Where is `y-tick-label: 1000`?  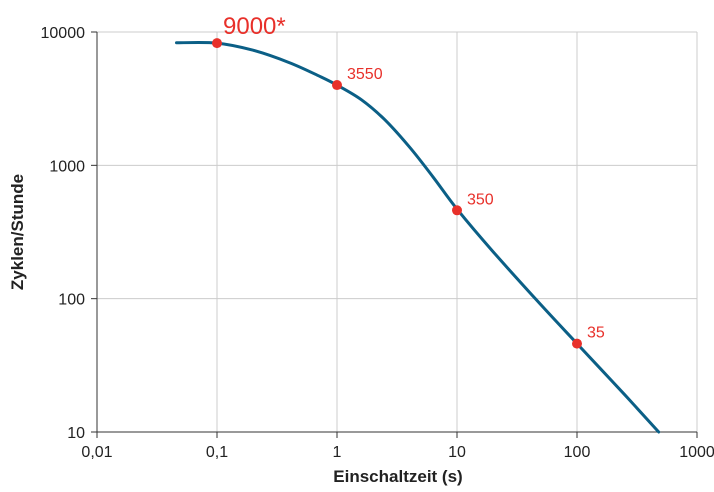 y-tick-label: 1000 is located at coordinates (67, 166).